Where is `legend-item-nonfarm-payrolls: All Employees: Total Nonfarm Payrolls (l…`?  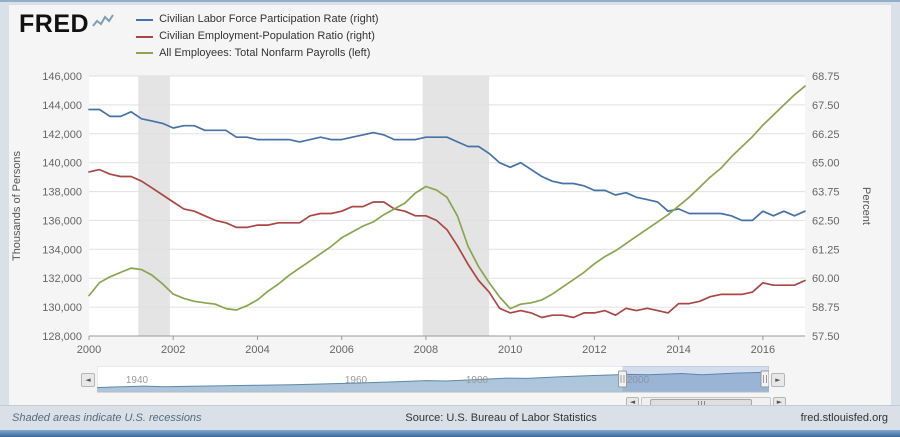 legend-item-nonfarm-payrolls: All Employees: Total Nonfarm Payrolls (l… is located at coordinates (257, 54).